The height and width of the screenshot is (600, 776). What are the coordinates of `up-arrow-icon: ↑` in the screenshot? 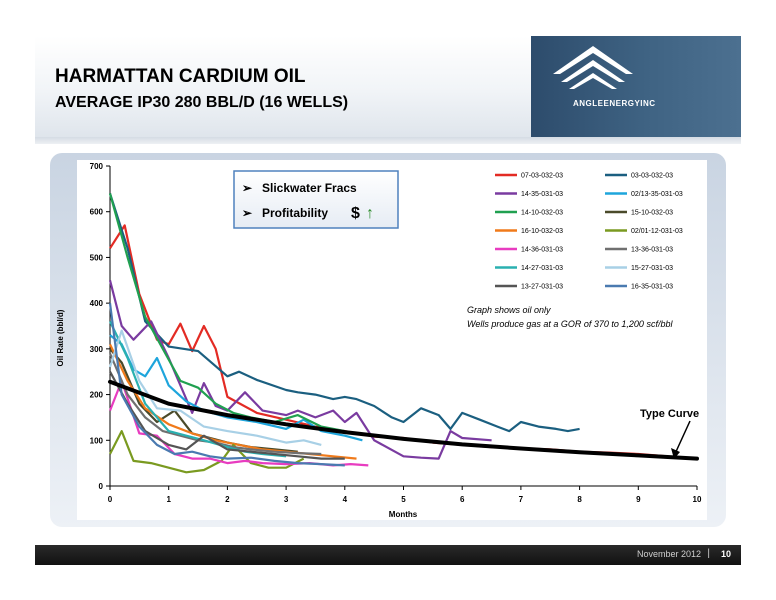 It's located at (370, 213).